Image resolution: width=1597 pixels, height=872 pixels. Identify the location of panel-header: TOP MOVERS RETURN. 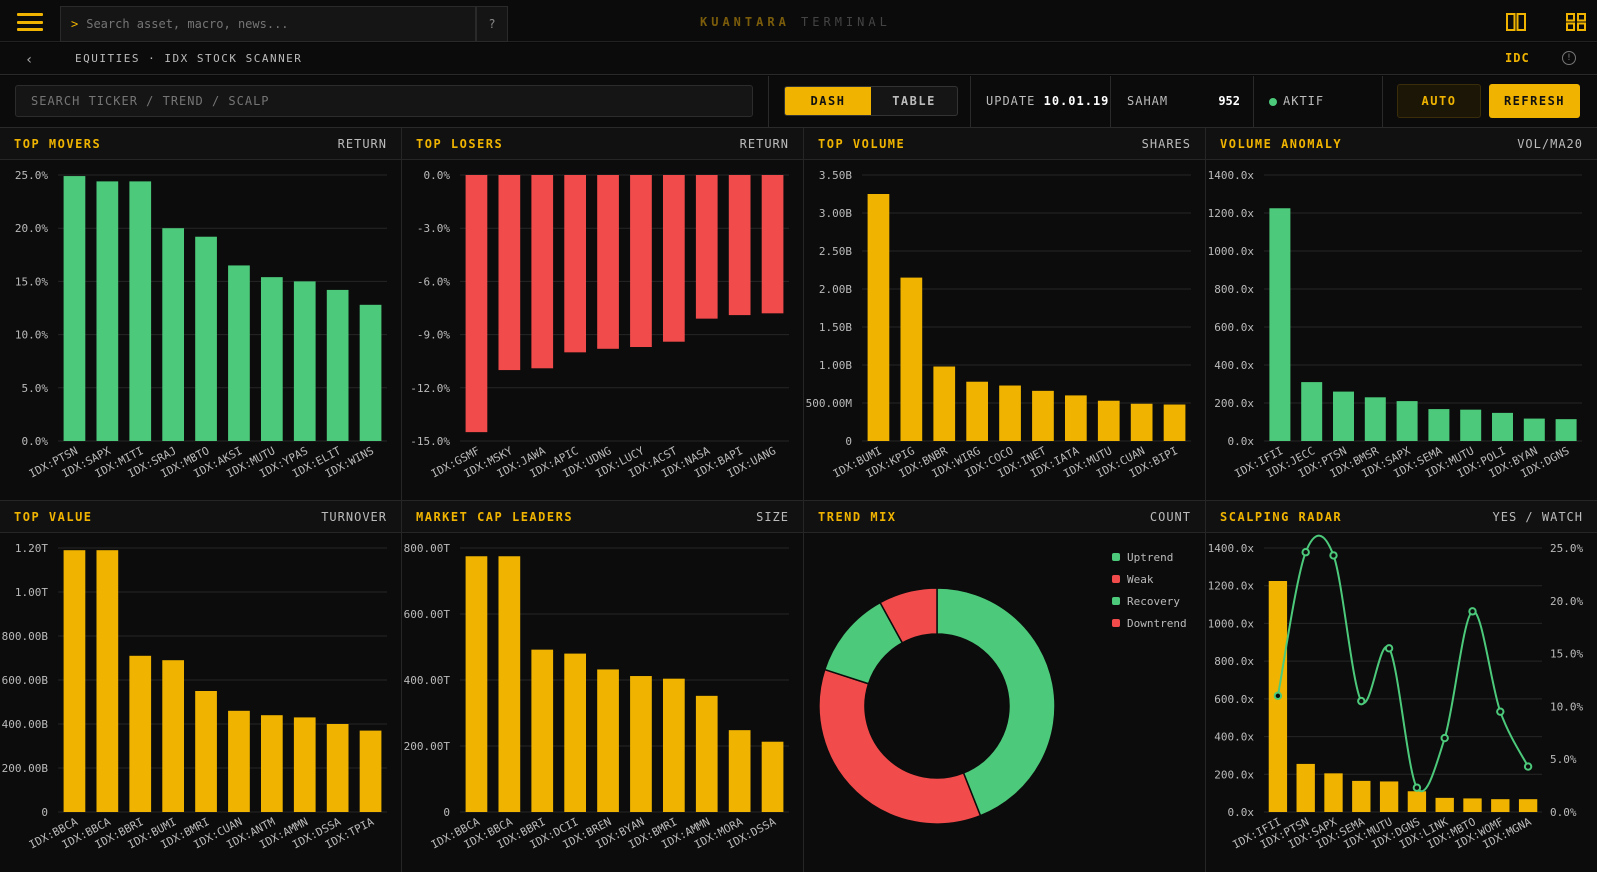
(200, 144).